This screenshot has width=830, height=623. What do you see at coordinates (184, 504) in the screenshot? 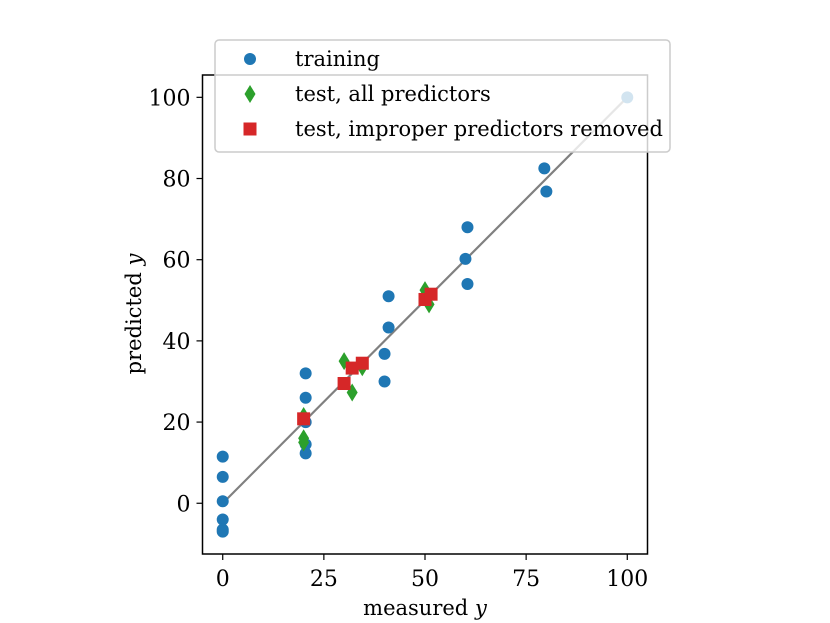
I see `y-tick-label: 0` at bounding box center [184, 504].